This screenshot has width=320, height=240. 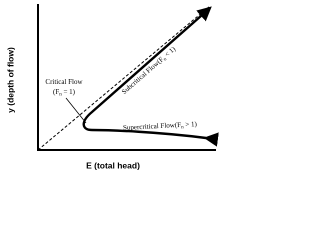 What do you see at coordinates (69, 92) in the screenshot?
I see `text: = 1)` at bounding box center [69, 92].